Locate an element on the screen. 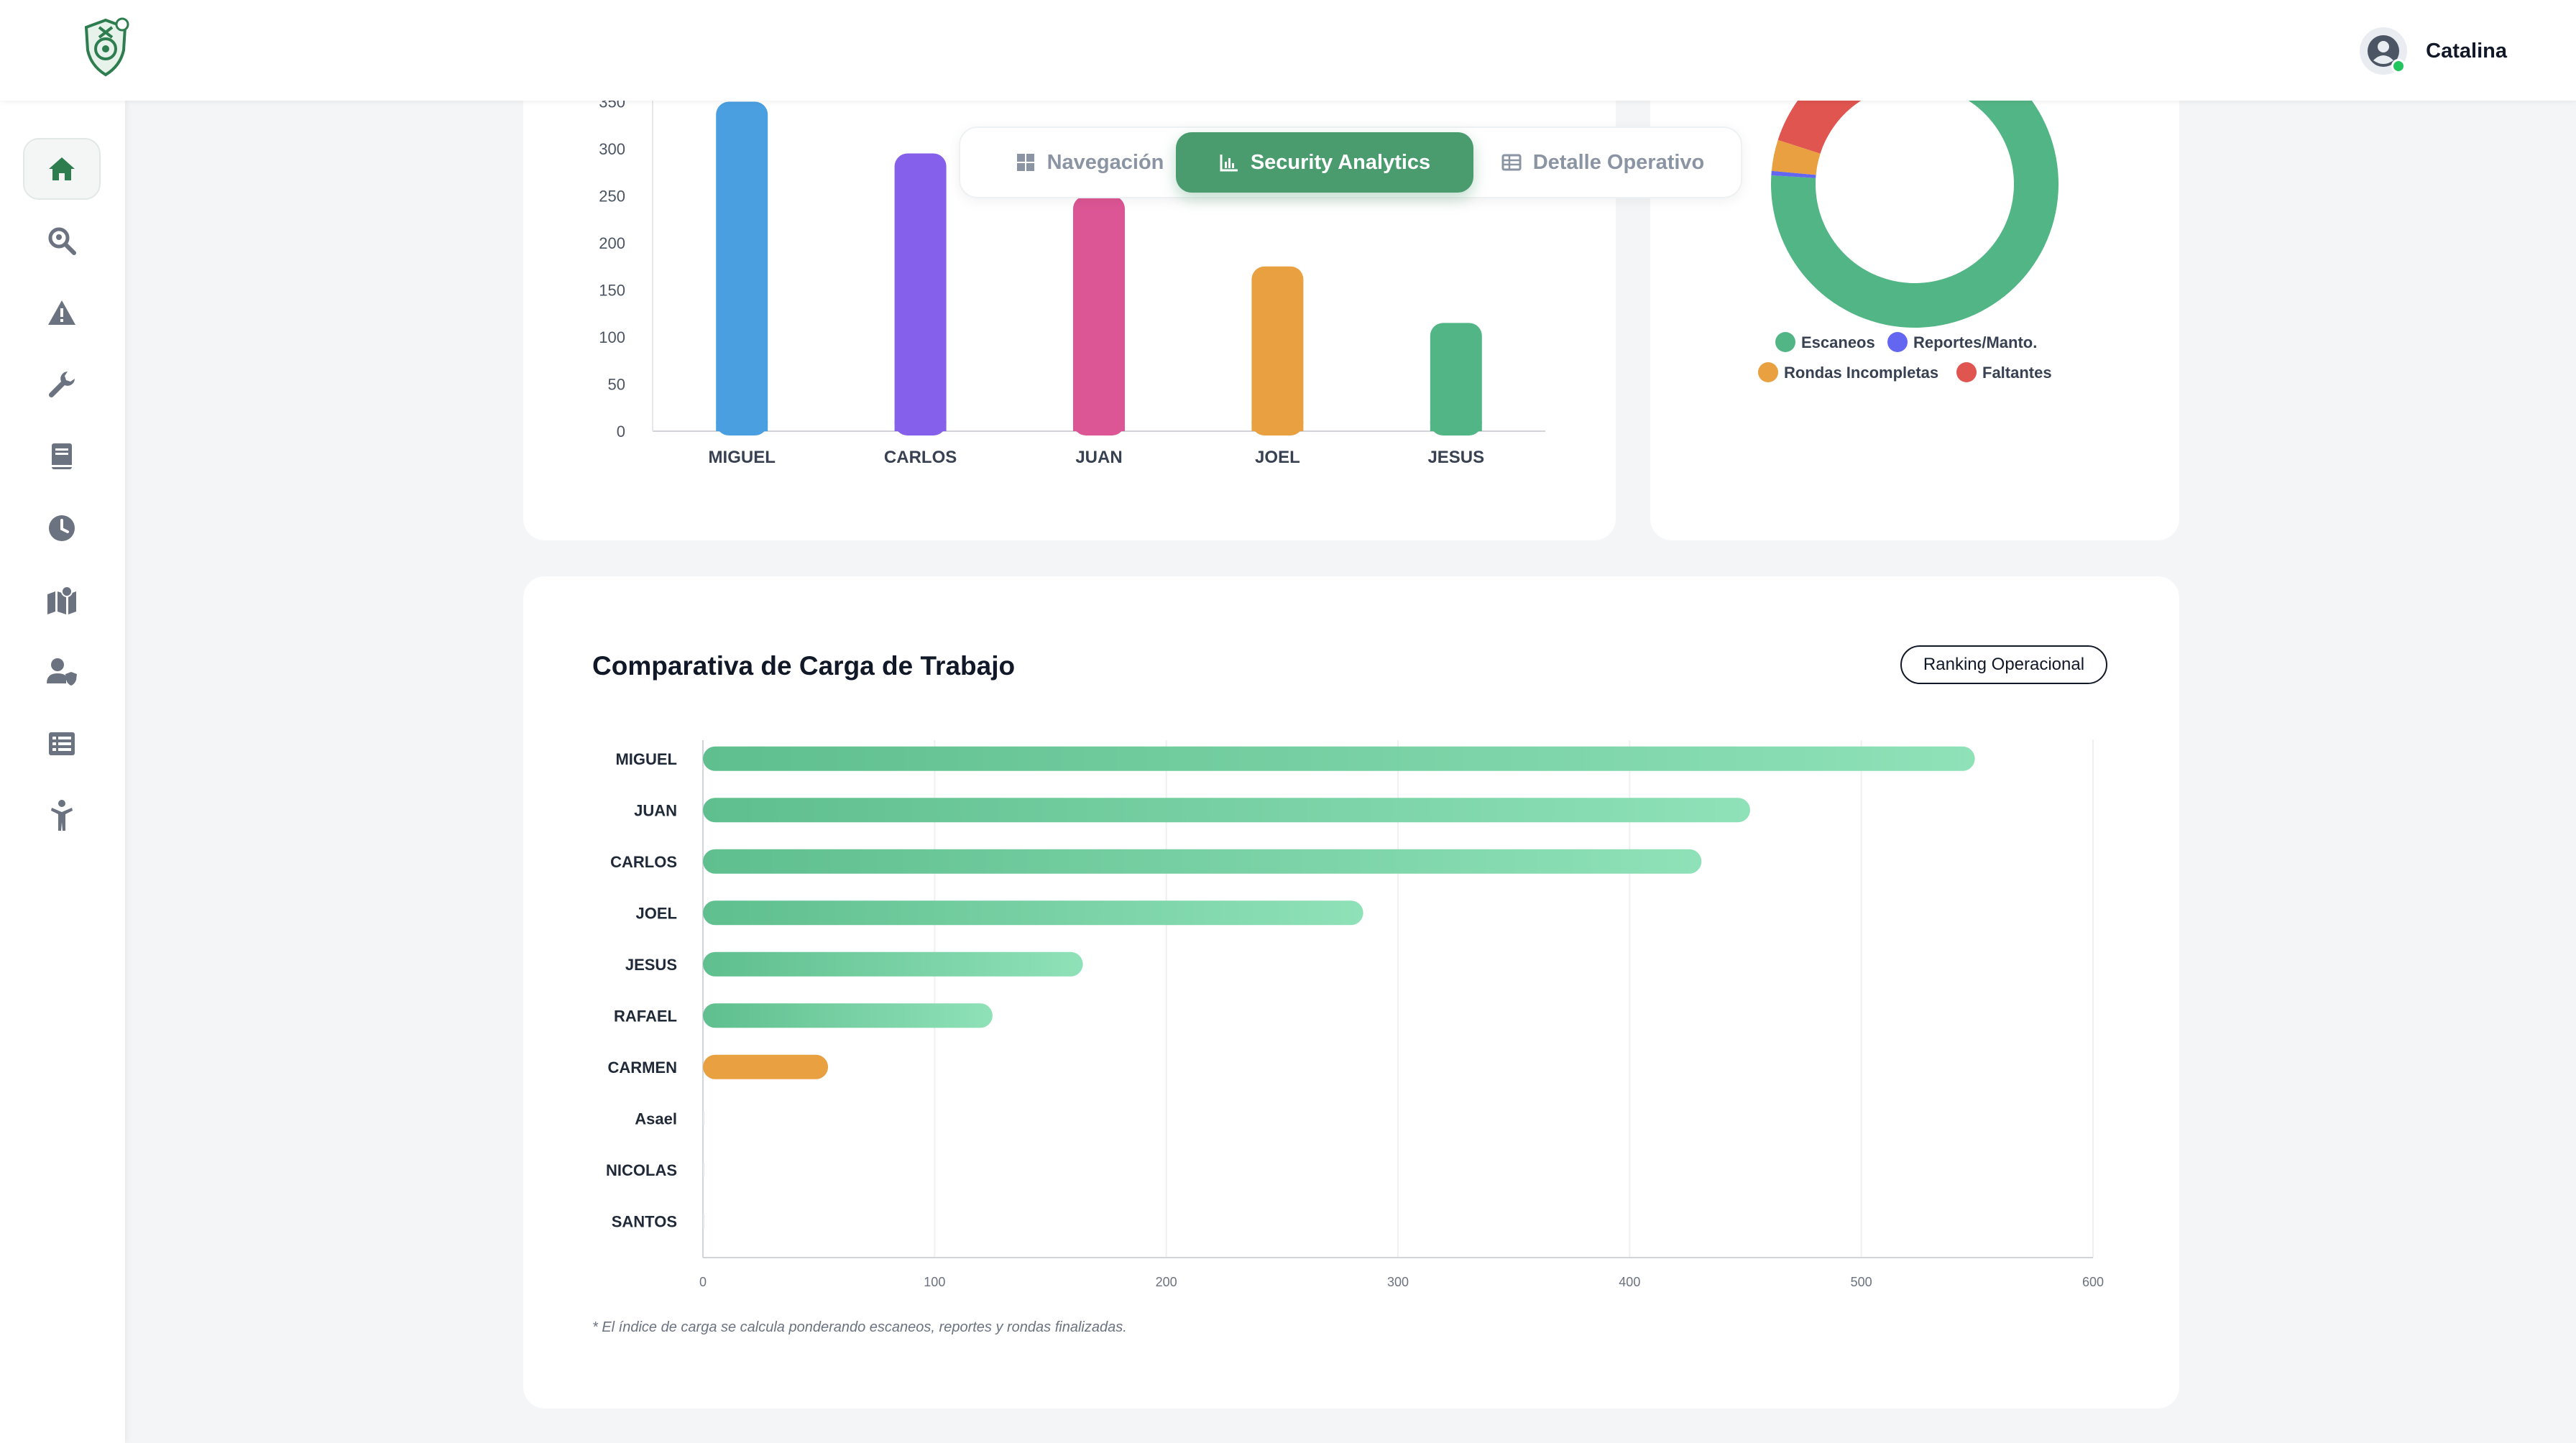  x-tick-label: 0 is located at coordinates (703, 1282).